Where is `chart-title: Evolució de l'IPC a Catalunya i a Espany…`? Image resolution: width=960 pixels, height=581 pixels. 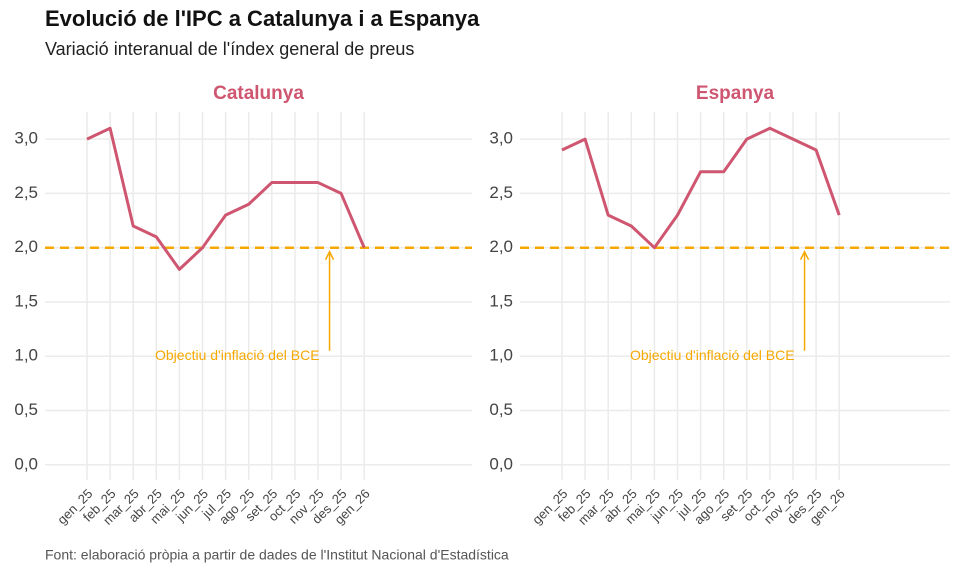
chart-title: Evolució de l'IPC a Catalunya i a Espany… is located at coordinates (262, 18).